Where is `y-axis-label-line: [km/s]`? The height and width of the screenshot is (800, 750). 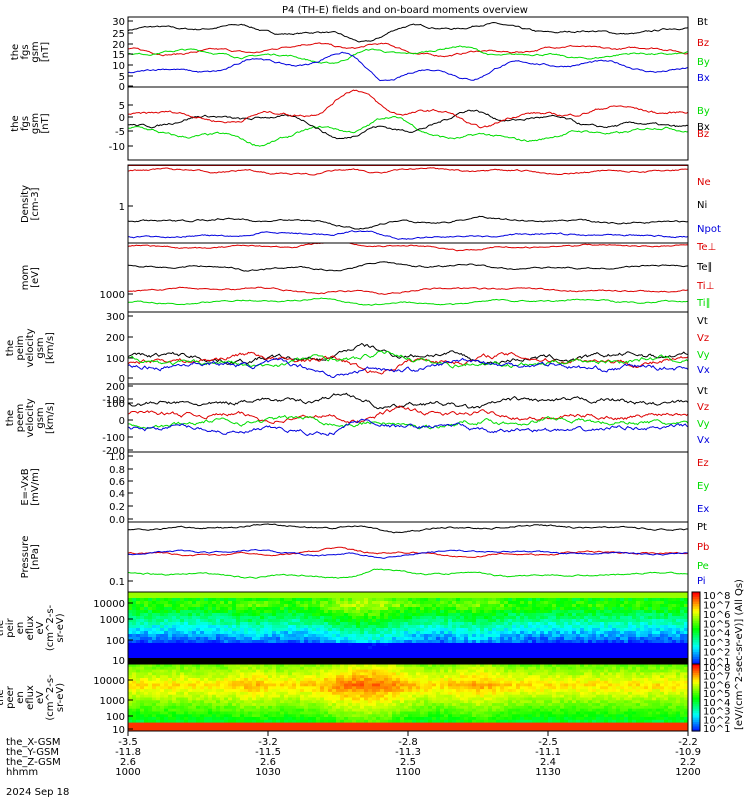
y-axis-label-line: [km/s] is located at coordinates (50, 348).